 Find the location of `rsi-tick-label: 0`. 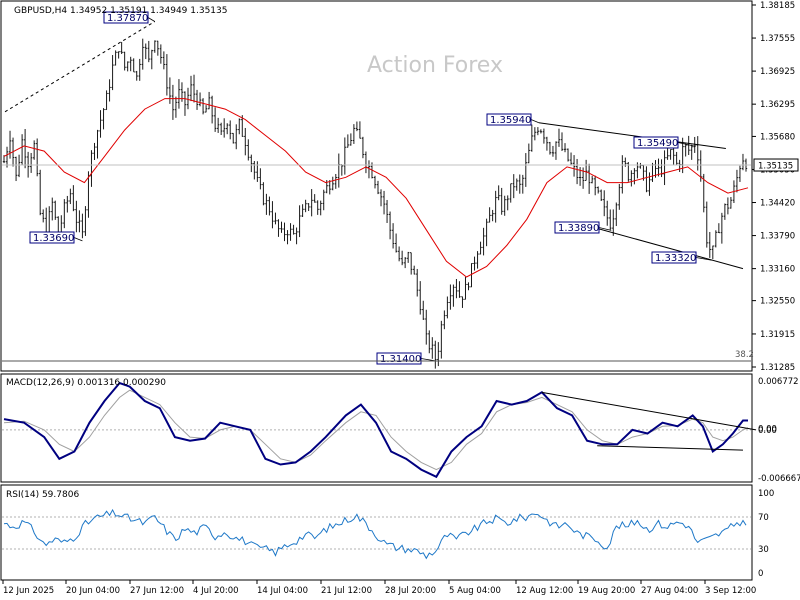

rsi-tick-label: 0 is located at coordinates (760, 574).